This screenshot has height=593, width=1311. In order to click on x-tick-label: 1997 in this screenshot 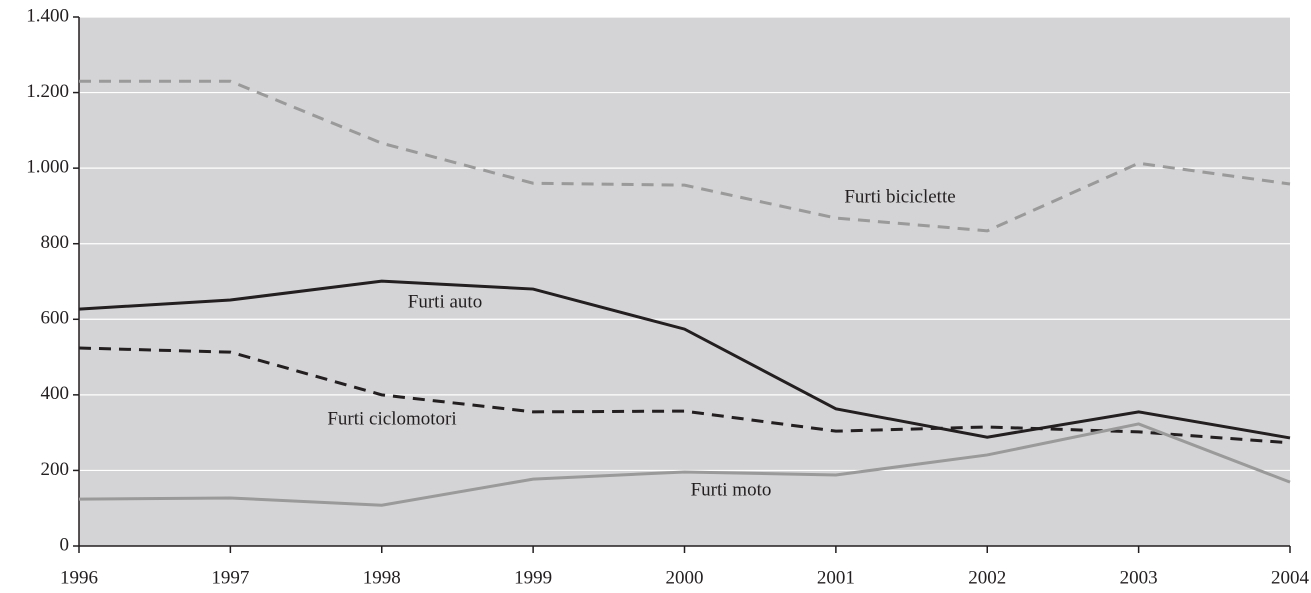, I will do `click(230, 577)`.